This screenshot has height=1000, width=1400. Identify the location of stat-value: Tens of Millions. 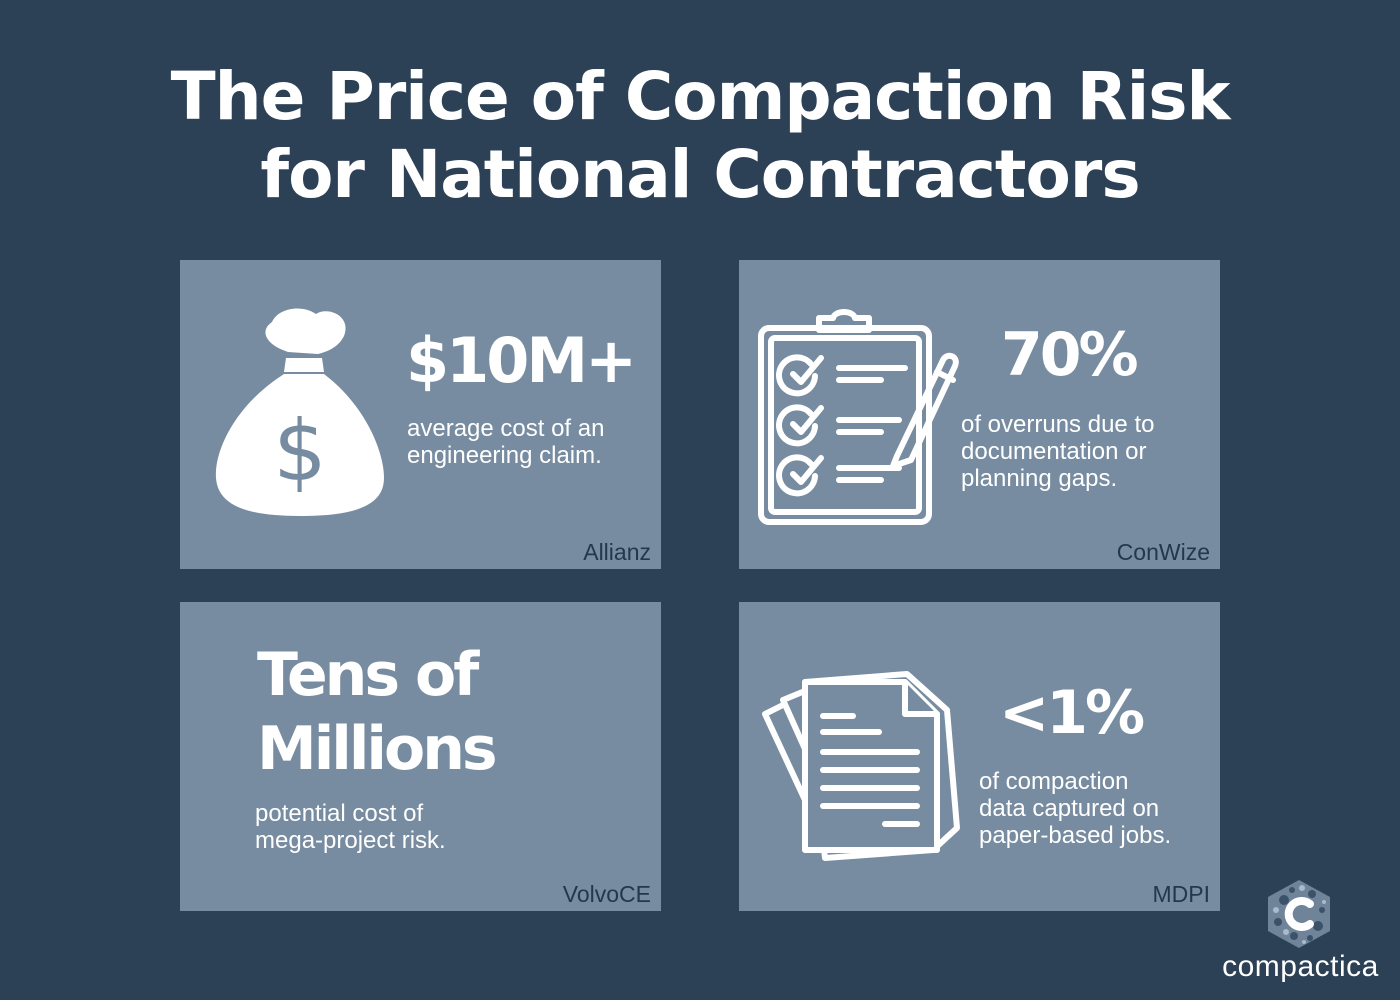
(377, 712).